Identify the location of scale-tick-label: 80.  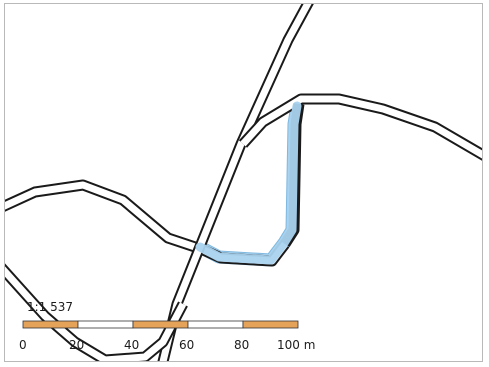
(241, 345).